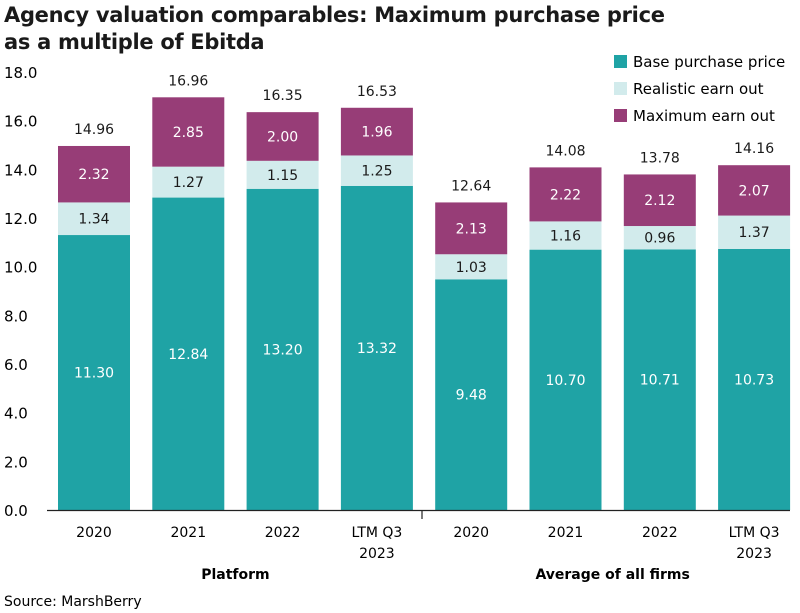 This screenshot has height=613, width=800. What do you see at coordinates (709, 62) in the screenshot?
I see `legend-label: Base purchase price` at bounding box center [709, 62].